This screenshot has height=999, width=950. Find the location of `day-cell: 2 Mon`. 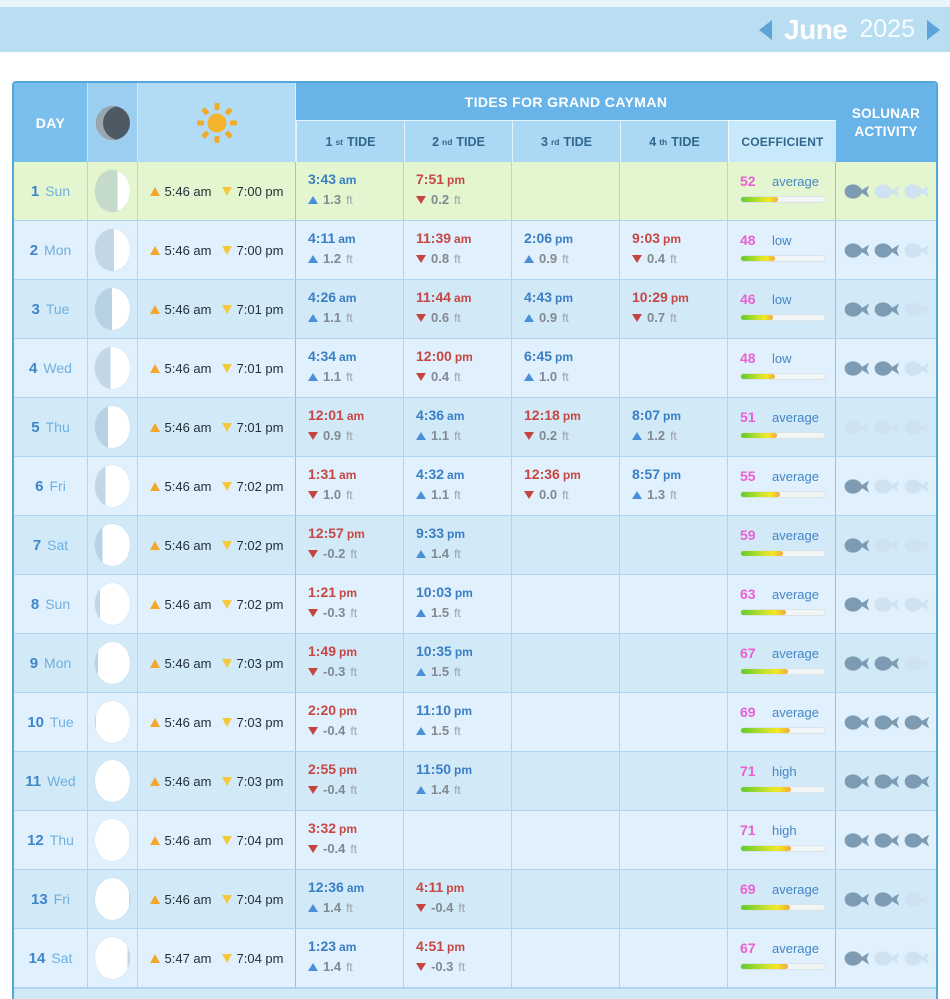

day-cell: 2 Mon is located at coordinates (51, 250).